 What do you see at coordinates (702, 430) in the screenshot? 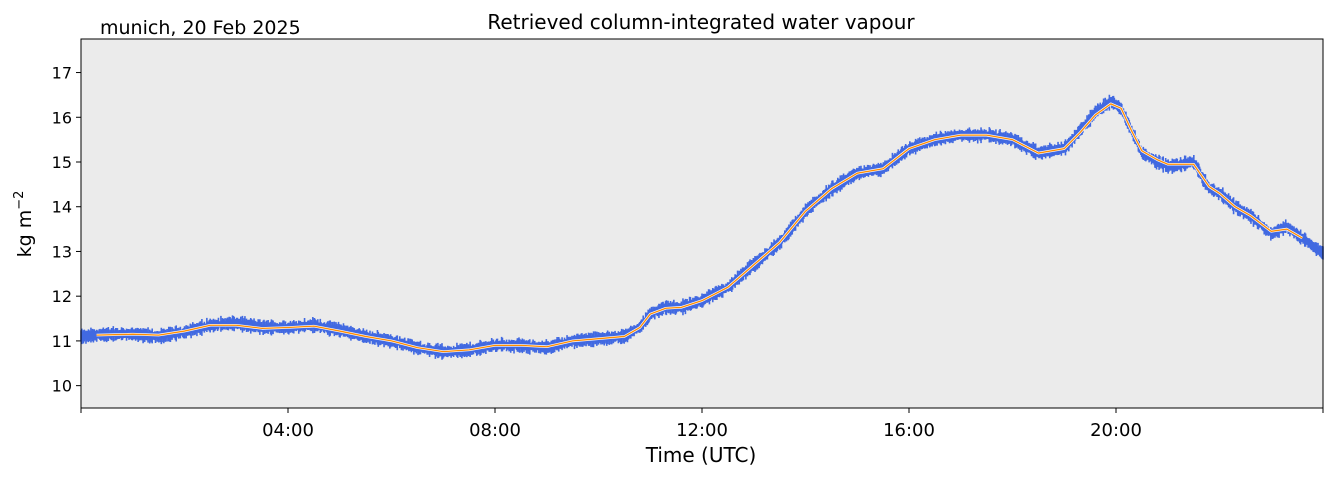
I see `x-tick-label: 12:00` at bounding box center [702, 430].